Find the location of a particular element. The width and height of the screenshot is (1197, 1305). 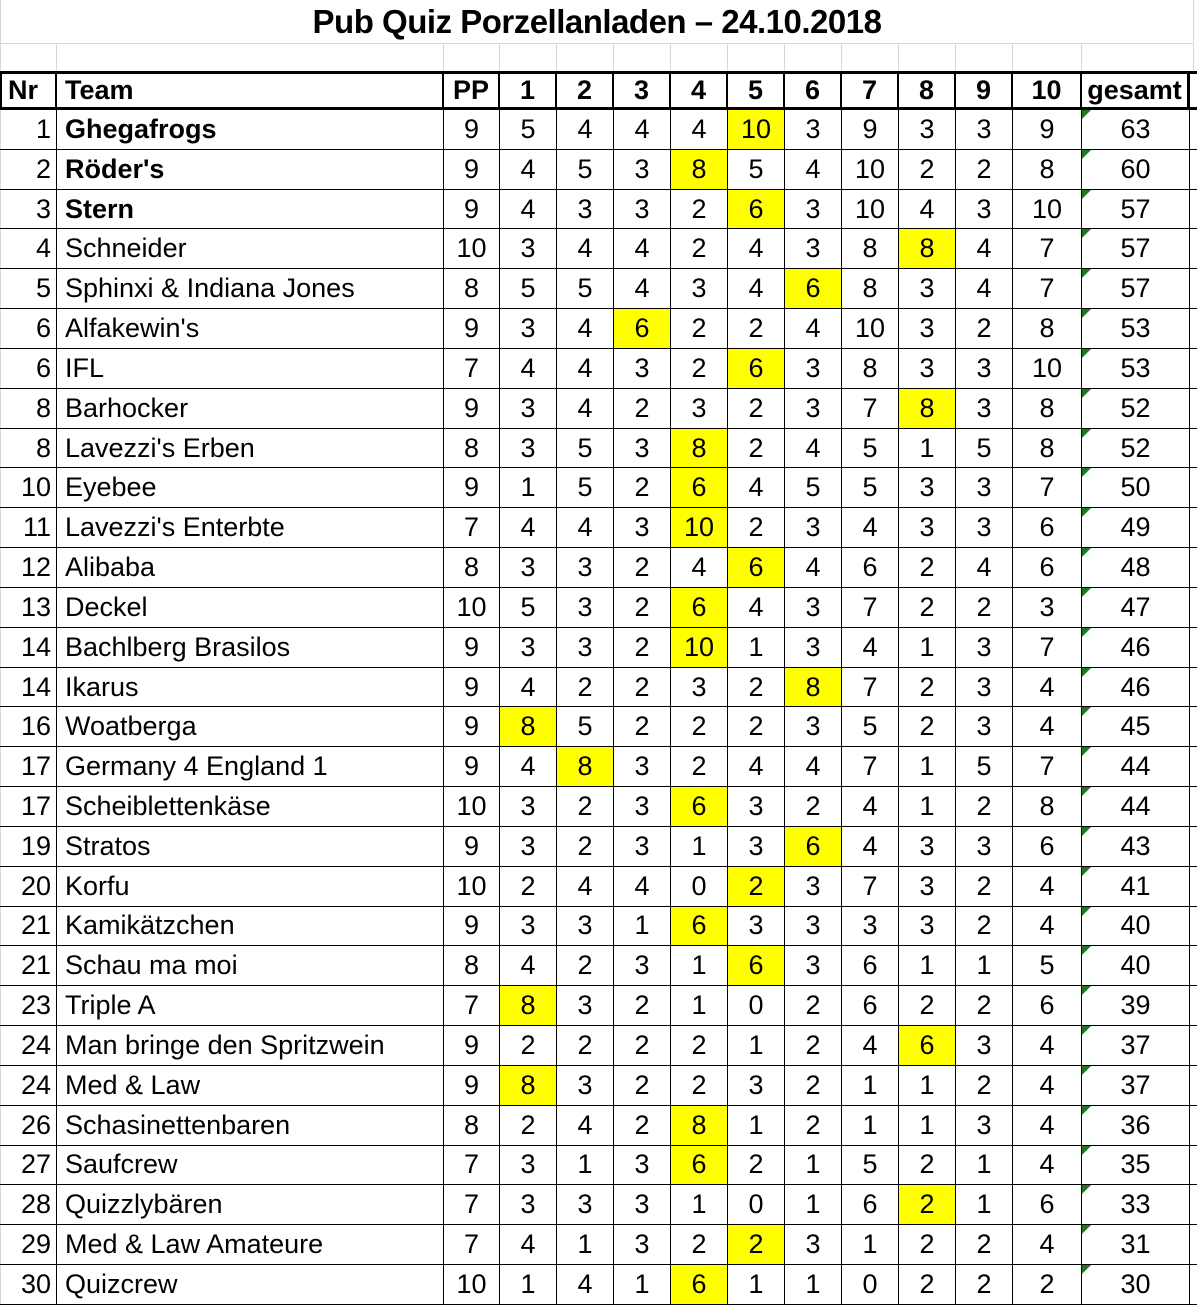

rank-cell: 30 is located at coordinates (28, 1284).